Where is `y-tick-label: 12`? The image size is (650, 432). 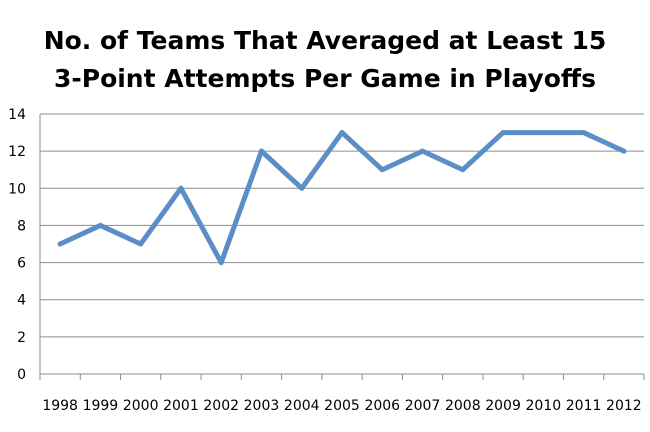
y-tick-label: 12 is located at coordinates (17, 152).